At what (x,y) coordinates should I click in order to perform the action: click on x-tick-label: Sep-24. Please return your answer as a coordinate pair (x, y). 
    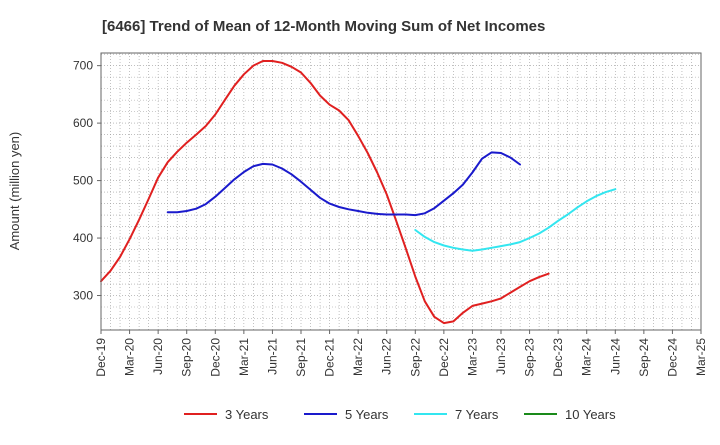
    Looking at the image, I should click on (644, 357).